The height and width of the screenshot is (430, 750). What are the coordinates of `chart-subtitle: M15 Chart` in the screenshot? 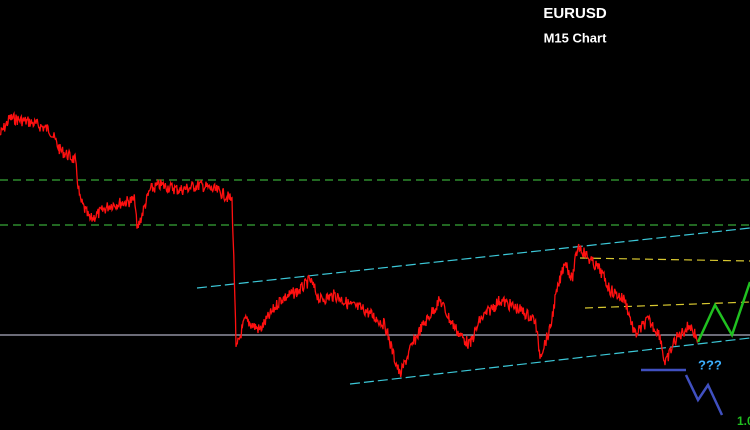 It's located at (576, 37).